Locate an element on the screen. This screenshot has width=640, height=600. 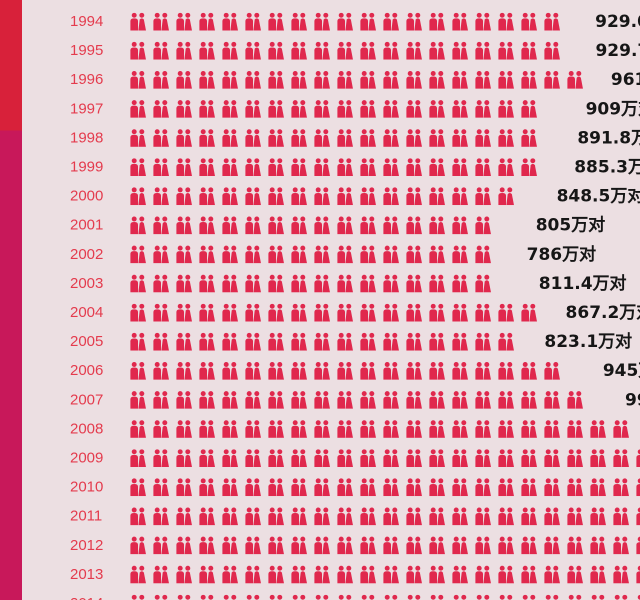
bar-2002 is located at coordinates (317, 254).